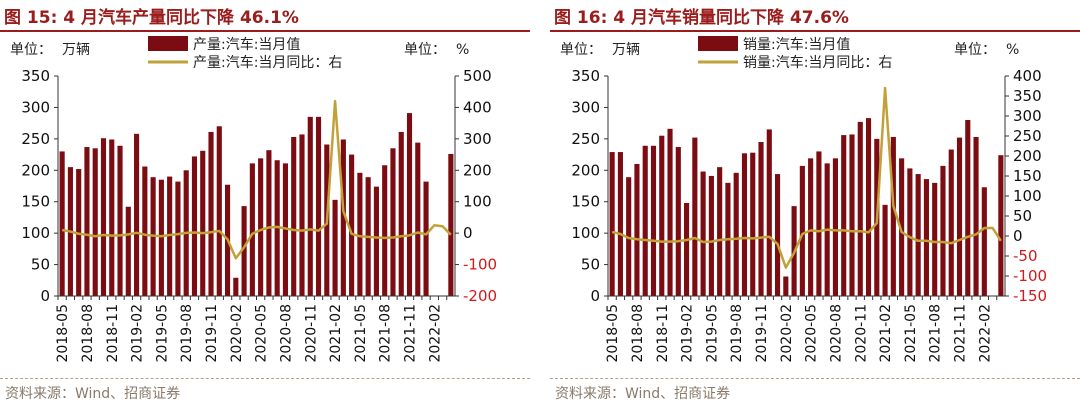  I want to click on x-tick-label: 2021-02, so click(336, 333).